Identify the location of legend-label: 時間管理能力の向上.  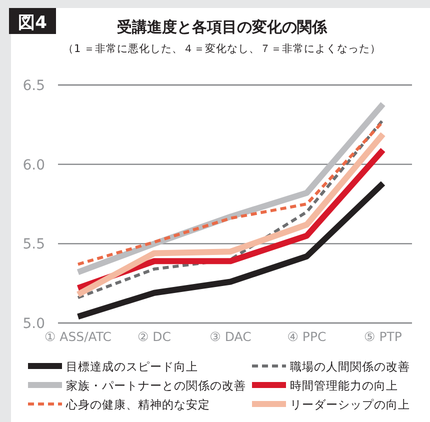
(344, 385).